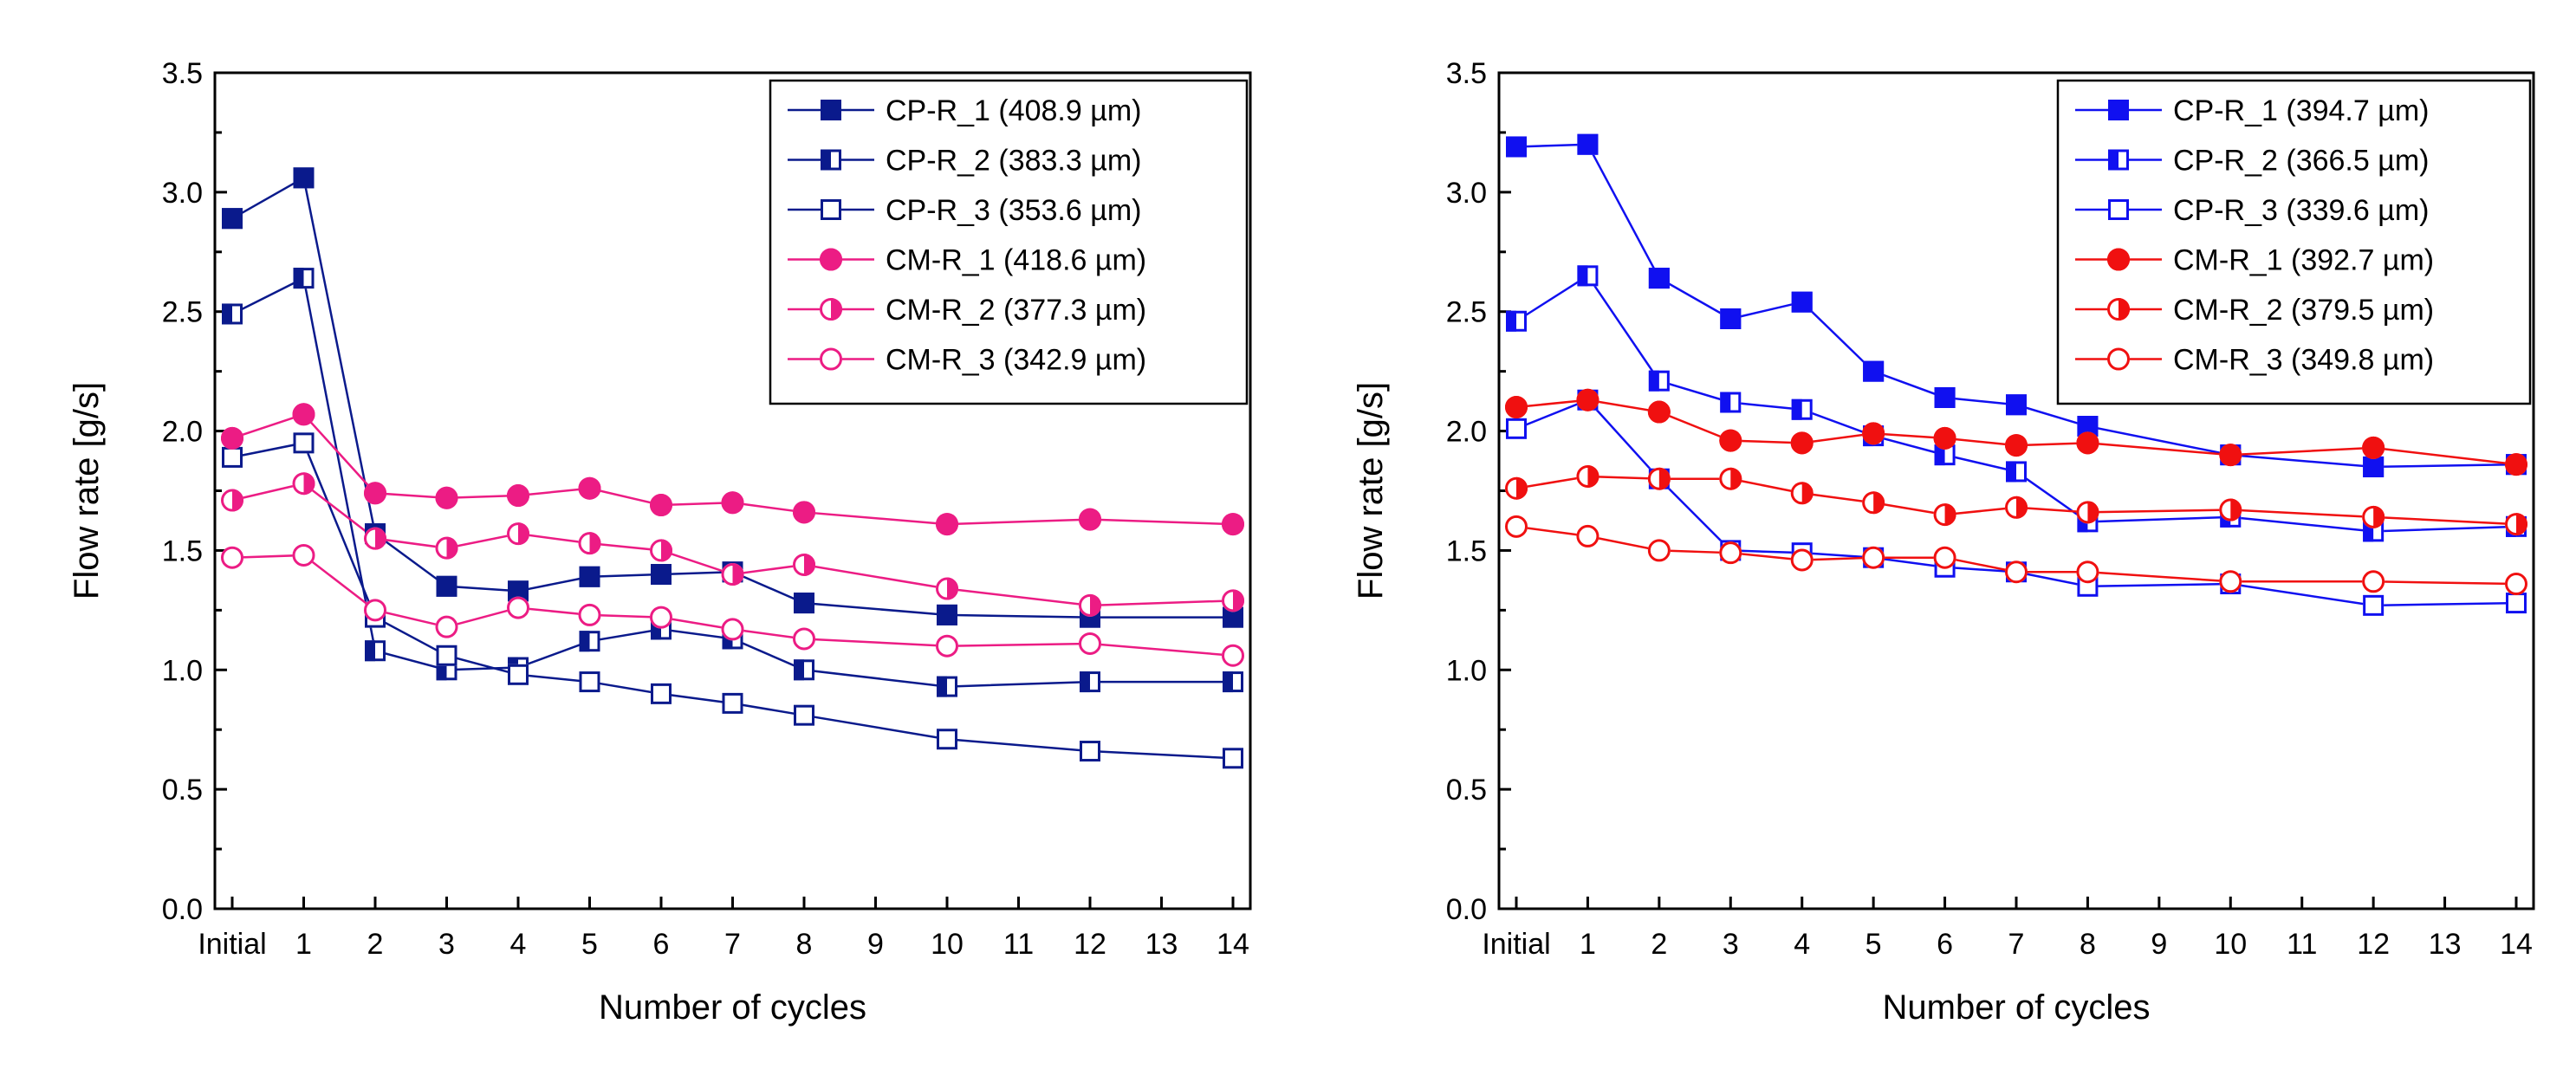  What do you see at coordinates (2230, 455) in the screenshot?
I see `data-point-s4-9-outline` at bounding box center [2230, 455].